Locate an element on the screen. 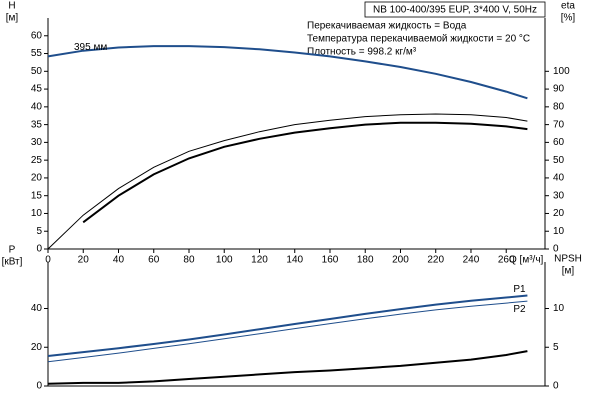 The height and width of the screenshot is (400, 600). y2-tick-label: 50 is located at coordinates (559, 160).